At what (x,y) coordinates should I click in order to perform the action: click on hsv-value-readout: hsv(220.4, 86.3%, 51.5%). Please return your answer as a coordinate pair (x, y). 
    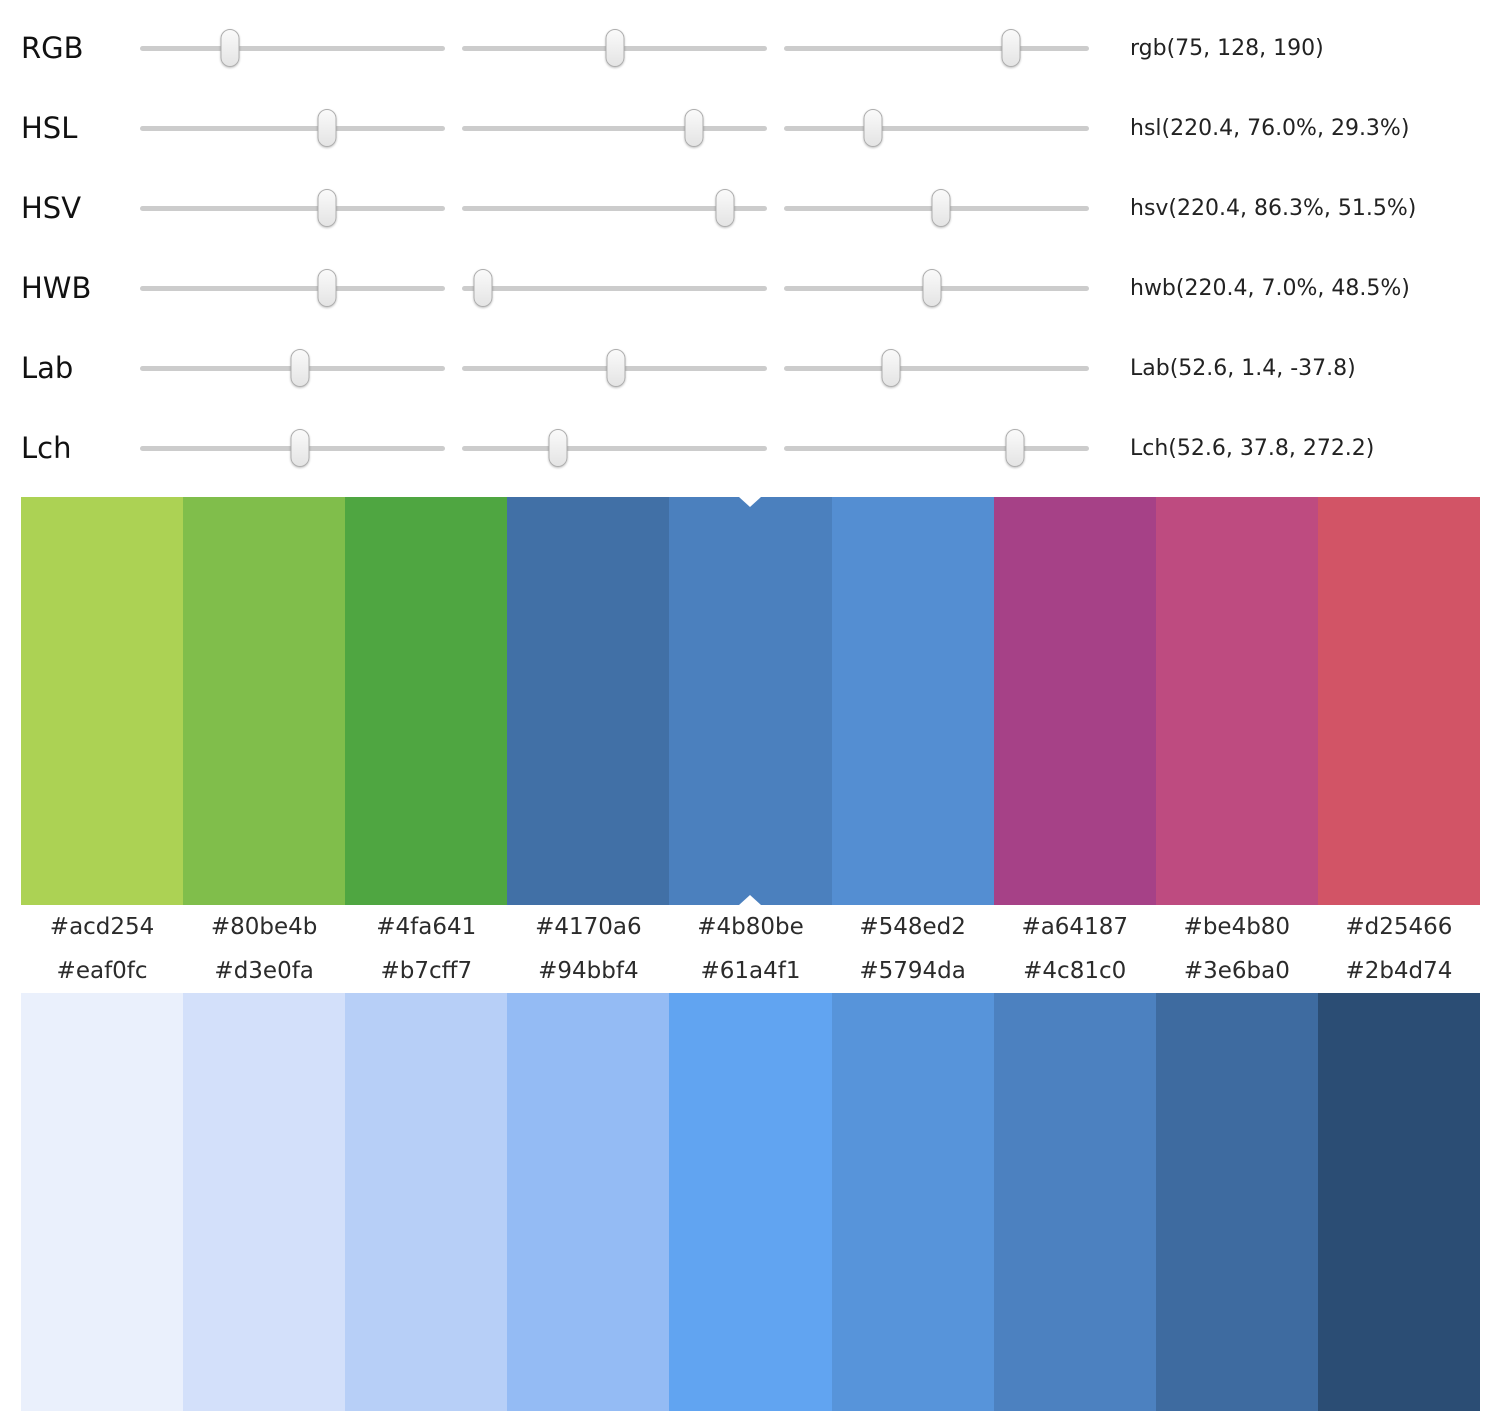
    Looking at the image, I should click on (1273, 208).